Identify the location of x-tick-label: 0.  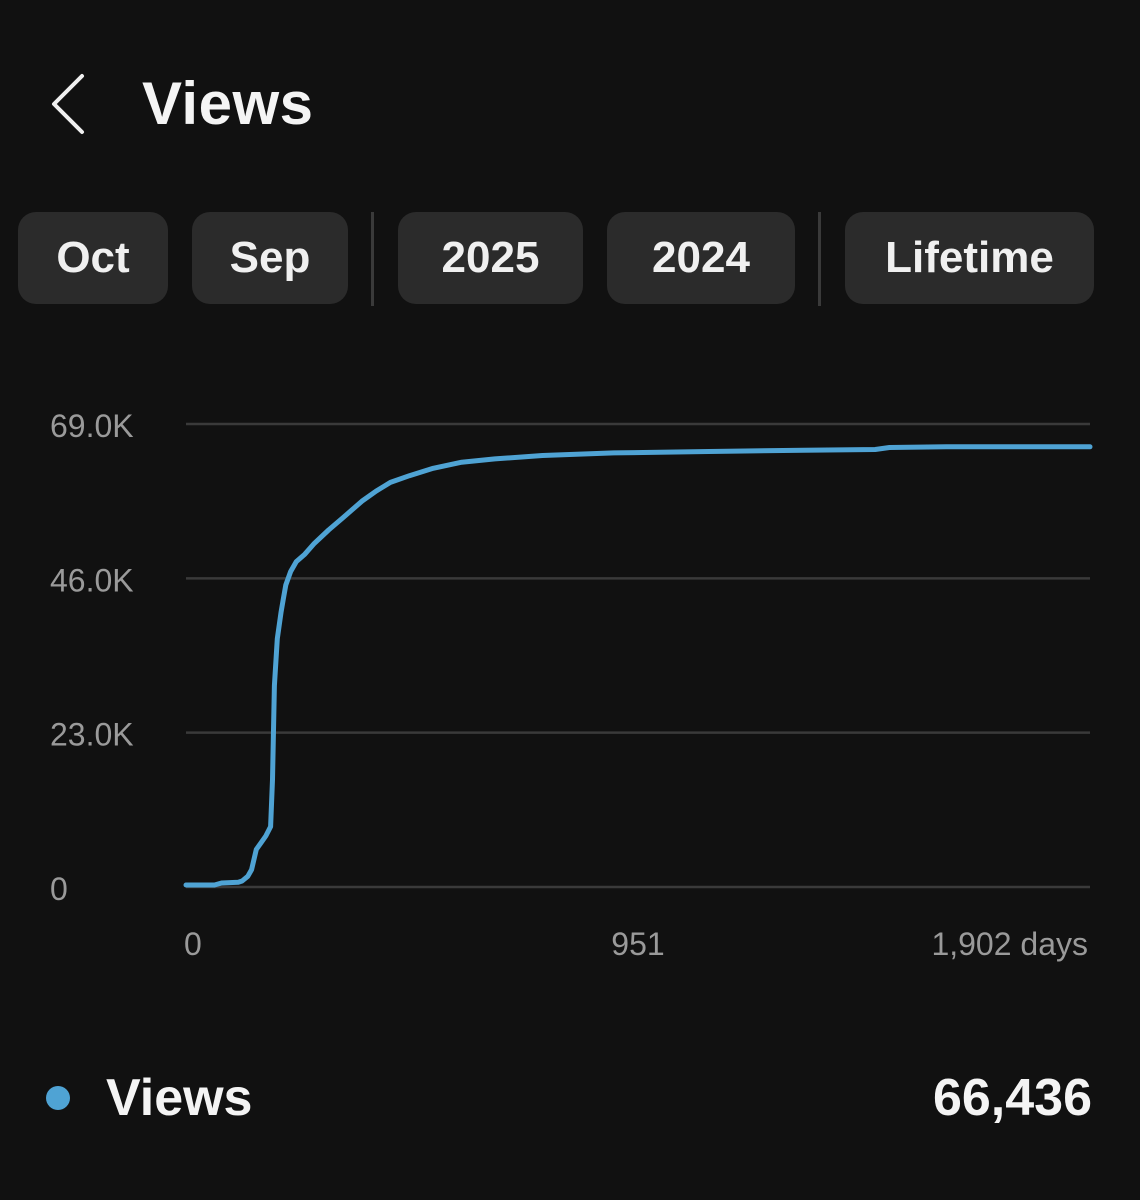
(193, 944).